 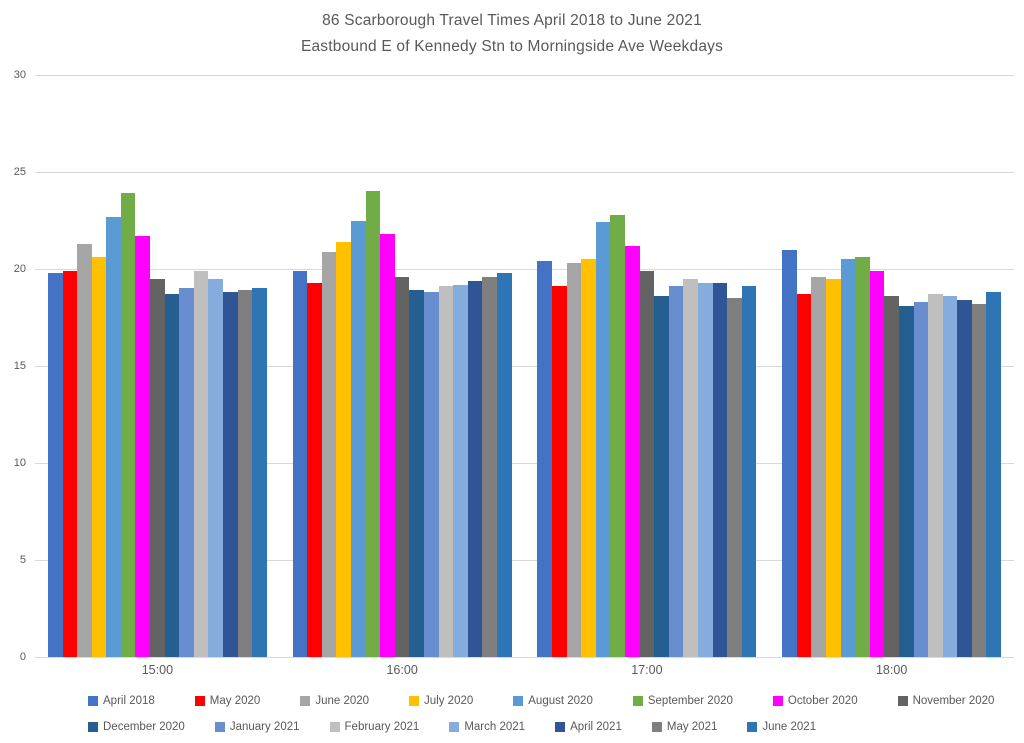 What do you see at coordinates (19, 463) in the screenshot?
I see `y-axis-tick-label: 10` at bounding box center [19, 463].